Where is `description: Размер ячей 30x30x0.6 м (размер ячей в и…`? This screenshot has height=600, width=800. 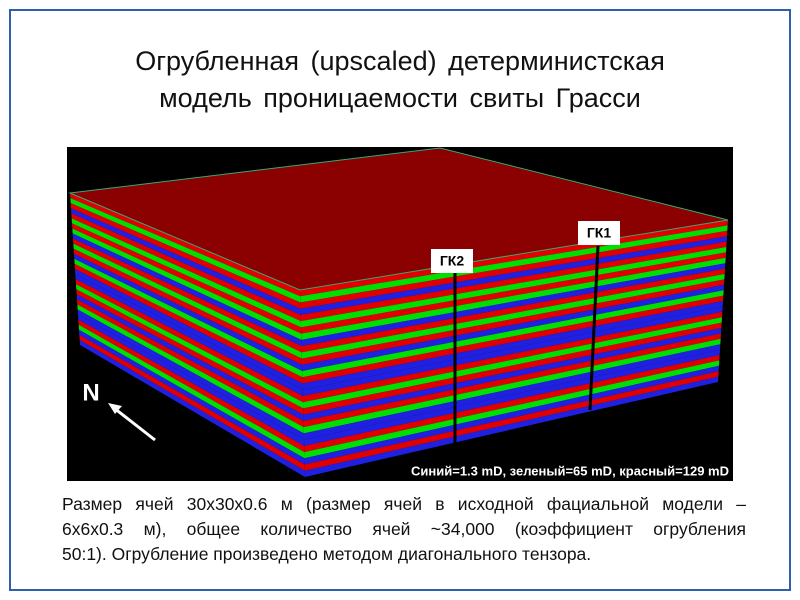
description: Размер ячей 30x30x0.6 м (размер ячей в и… is located at coordinates (404, 504).